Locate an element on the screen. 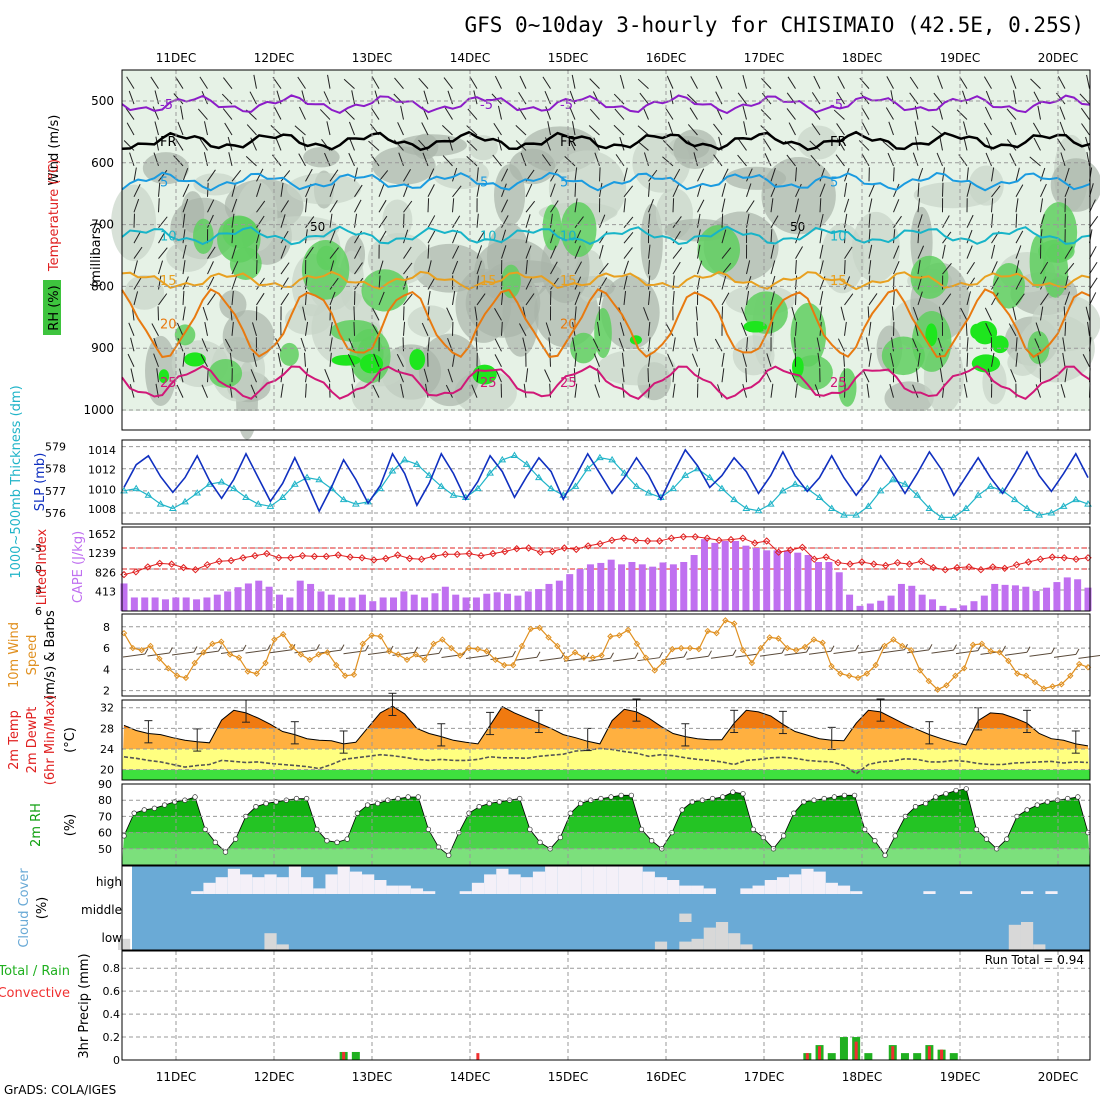 The height and width of the screenshot is (1100, 1100). li-tick: 6 is located at coordinates (38, 611).